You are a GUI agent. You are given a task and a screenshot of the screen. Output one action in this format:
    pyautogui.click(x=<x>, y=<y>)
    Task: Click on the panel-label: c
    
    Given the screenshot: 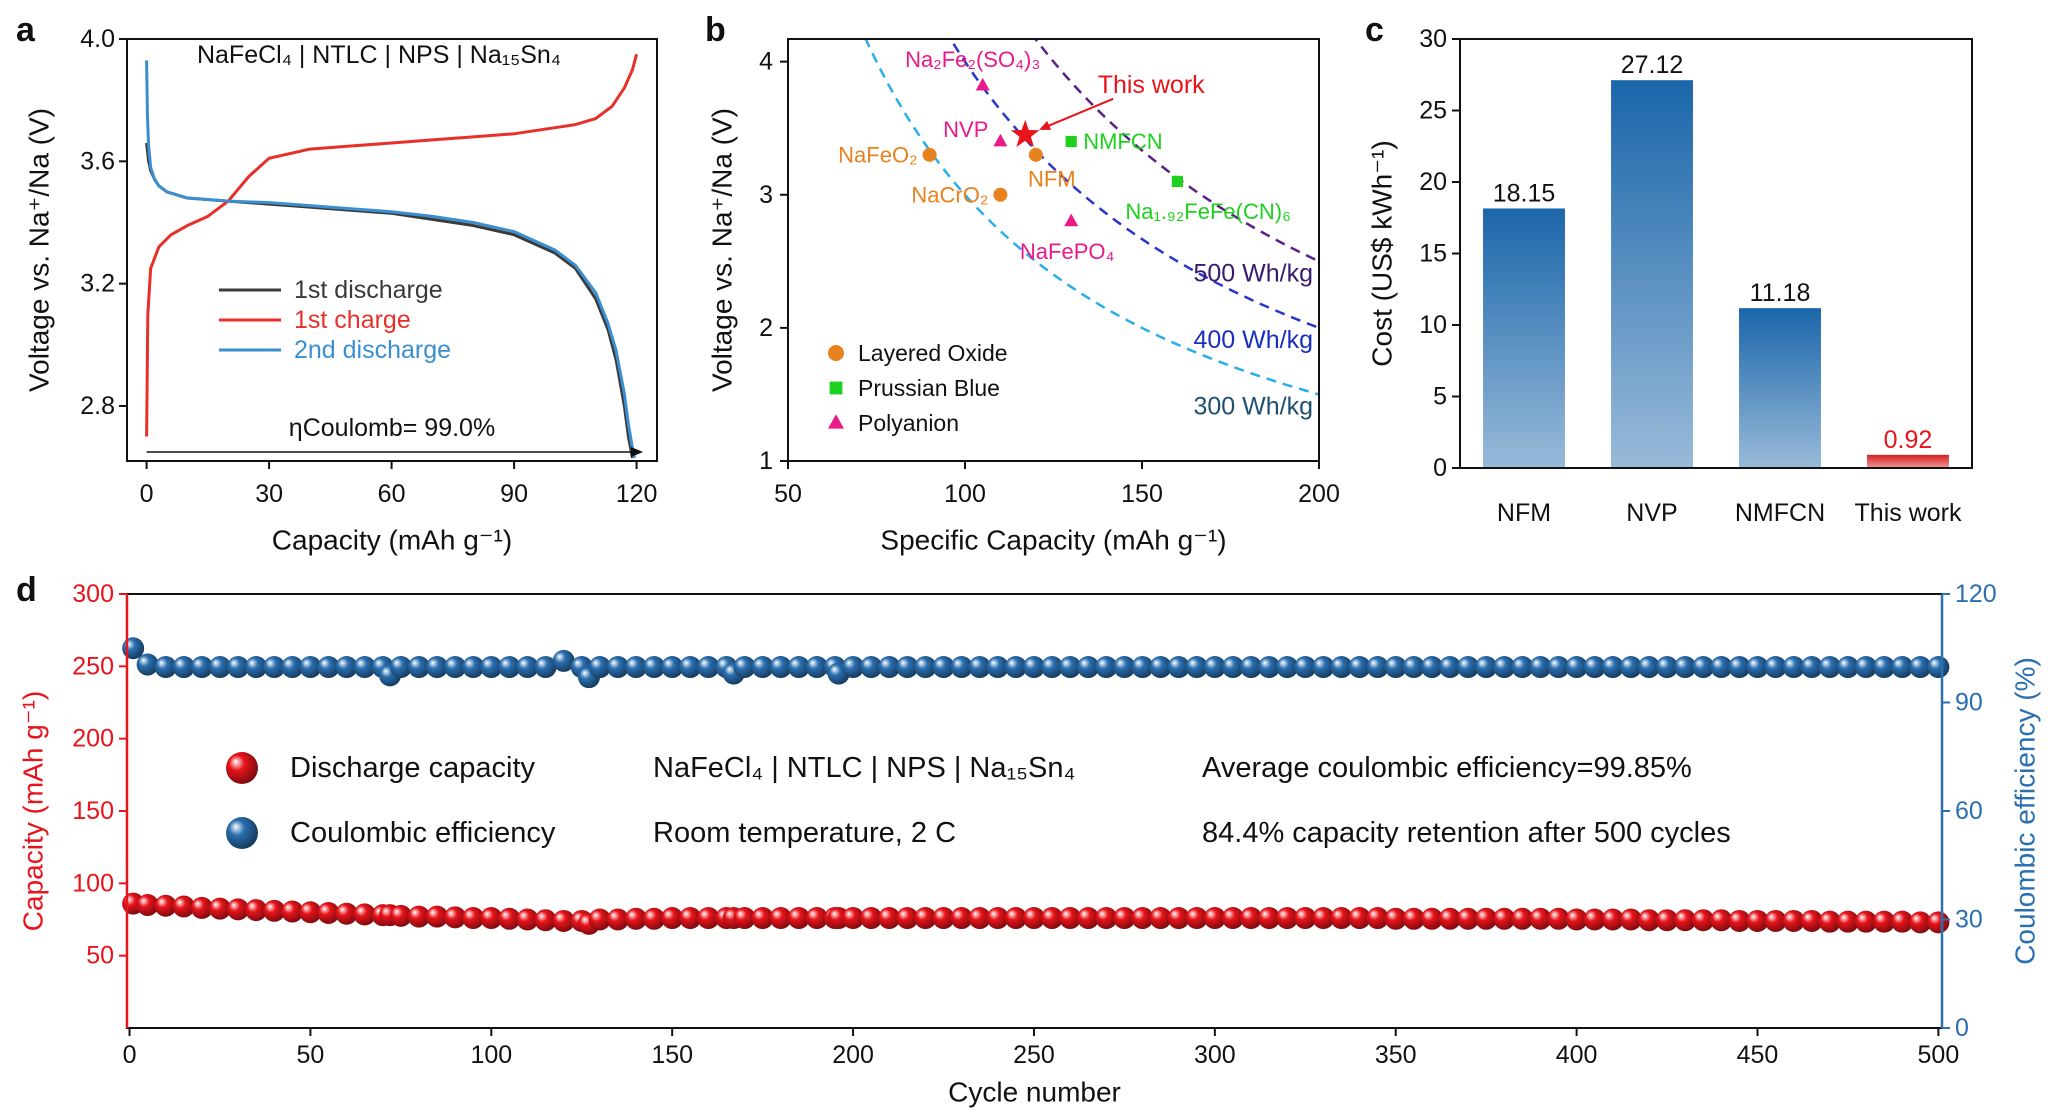 What is the action you would take?
    pyautogui.click(x=1374, y=30)
    